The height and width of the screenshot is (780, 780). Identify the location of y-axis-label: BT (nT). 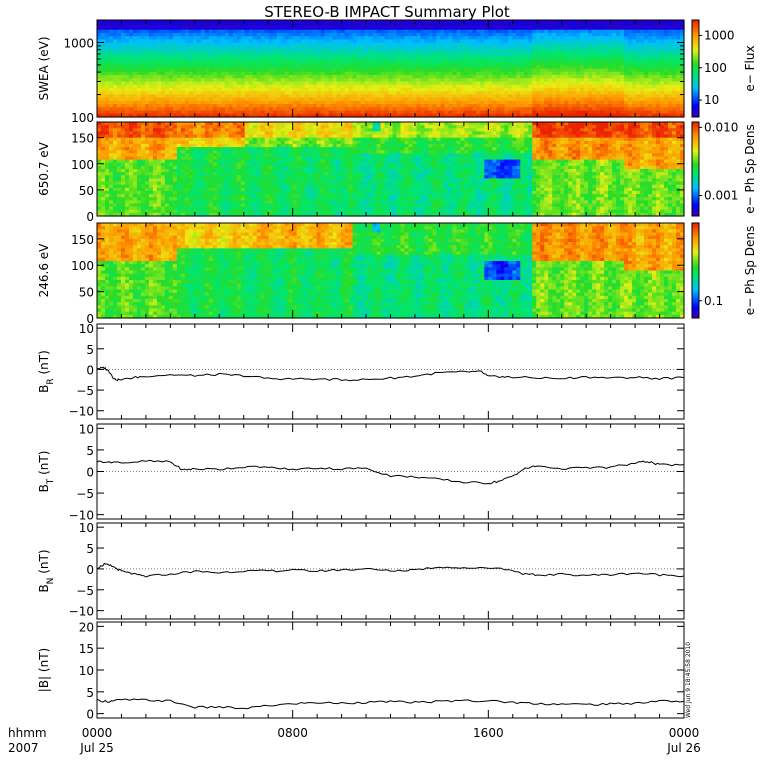
(46, 472).